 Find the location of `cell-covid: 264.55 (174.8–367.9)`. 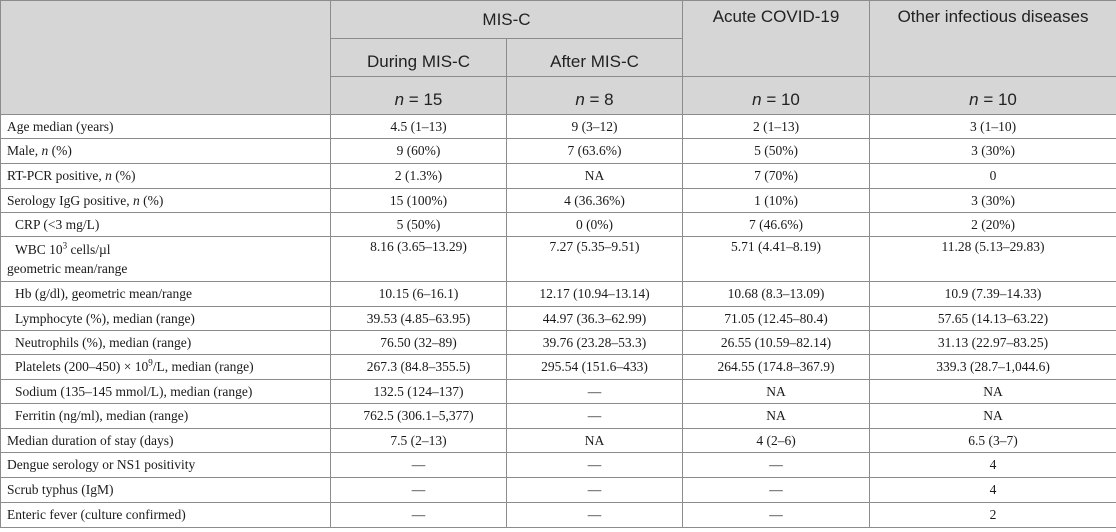

cell-covid: 264.55 (174.8–367.9) is located at coordinates (776, 367).